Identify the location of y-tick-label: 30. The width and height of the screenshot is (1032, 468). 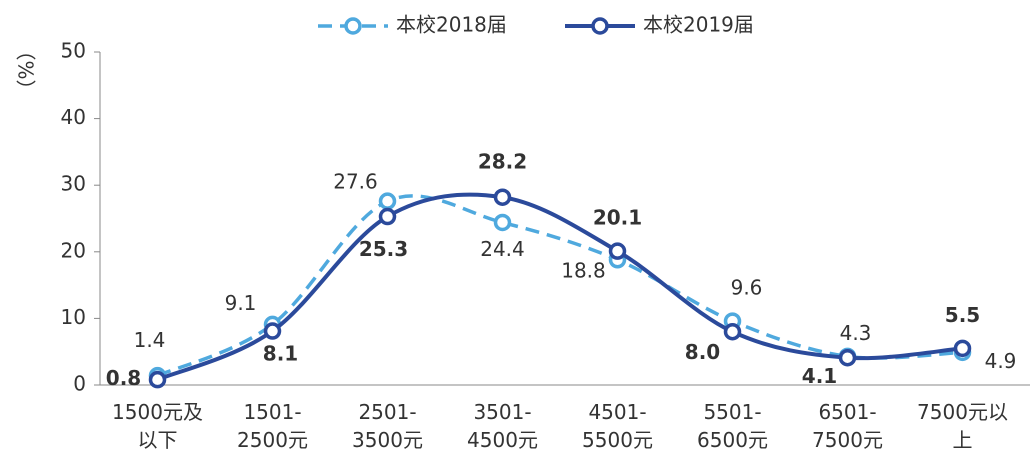
(73, 184).